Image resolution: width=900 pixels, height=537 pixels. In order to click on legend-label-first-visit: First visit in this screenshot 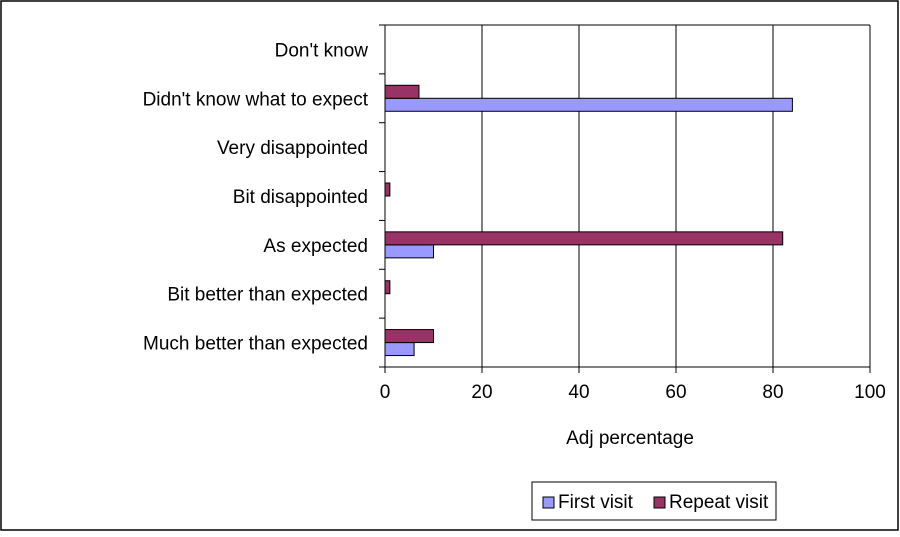, I will do `click(596, 502)`.